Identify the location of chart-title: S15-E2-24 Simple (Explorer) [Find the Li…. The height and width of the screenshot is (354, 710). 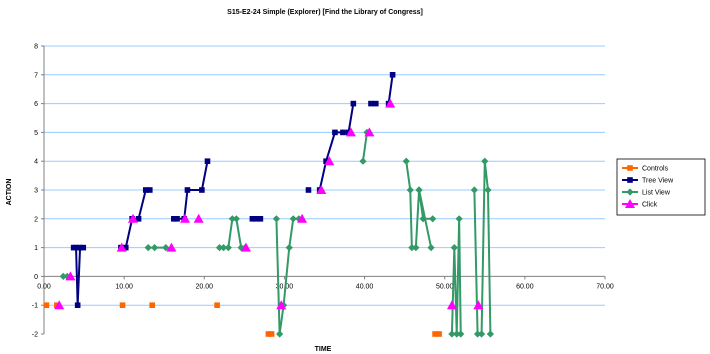
(325, 12).